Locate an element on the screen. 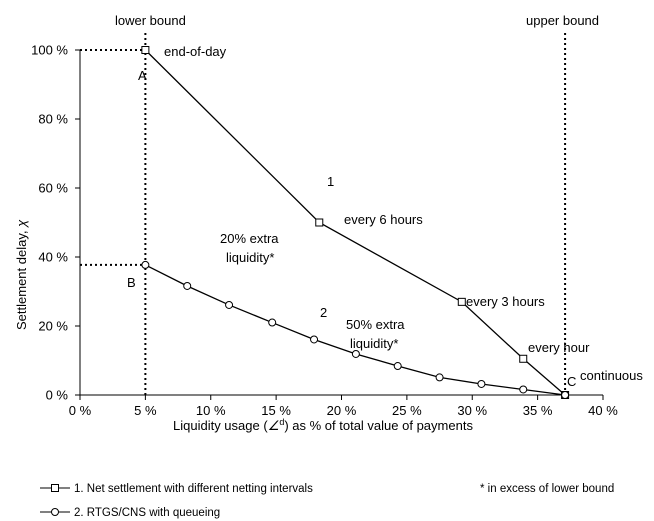  annotation-point-a: A is located at coordinates (142, 75).